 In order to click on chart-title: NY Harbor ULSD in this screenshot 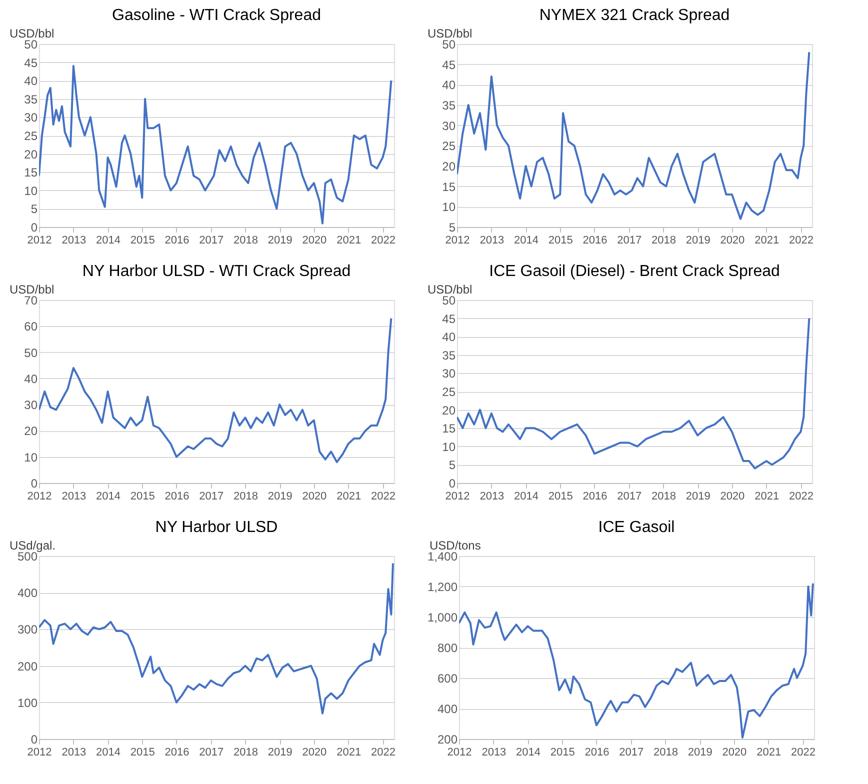, I will do `click(216, 527)`.